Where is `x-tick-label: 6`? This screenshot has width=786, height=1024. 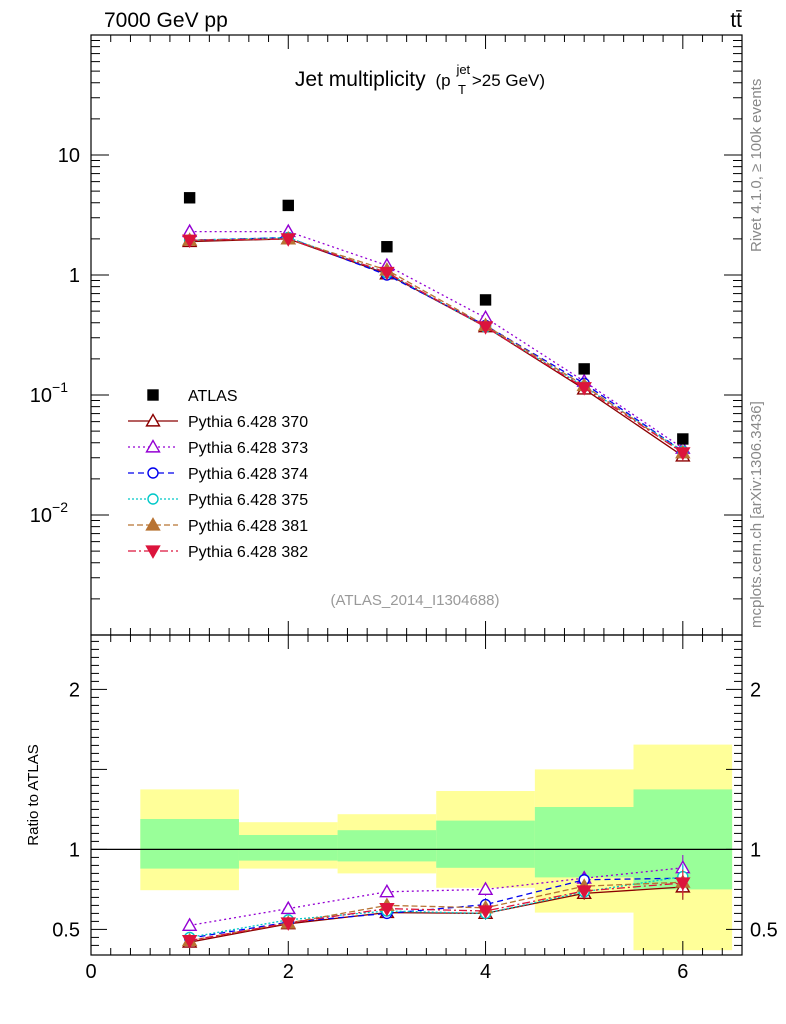
x-tick-label: 6 is located at coordinates (682, 972).